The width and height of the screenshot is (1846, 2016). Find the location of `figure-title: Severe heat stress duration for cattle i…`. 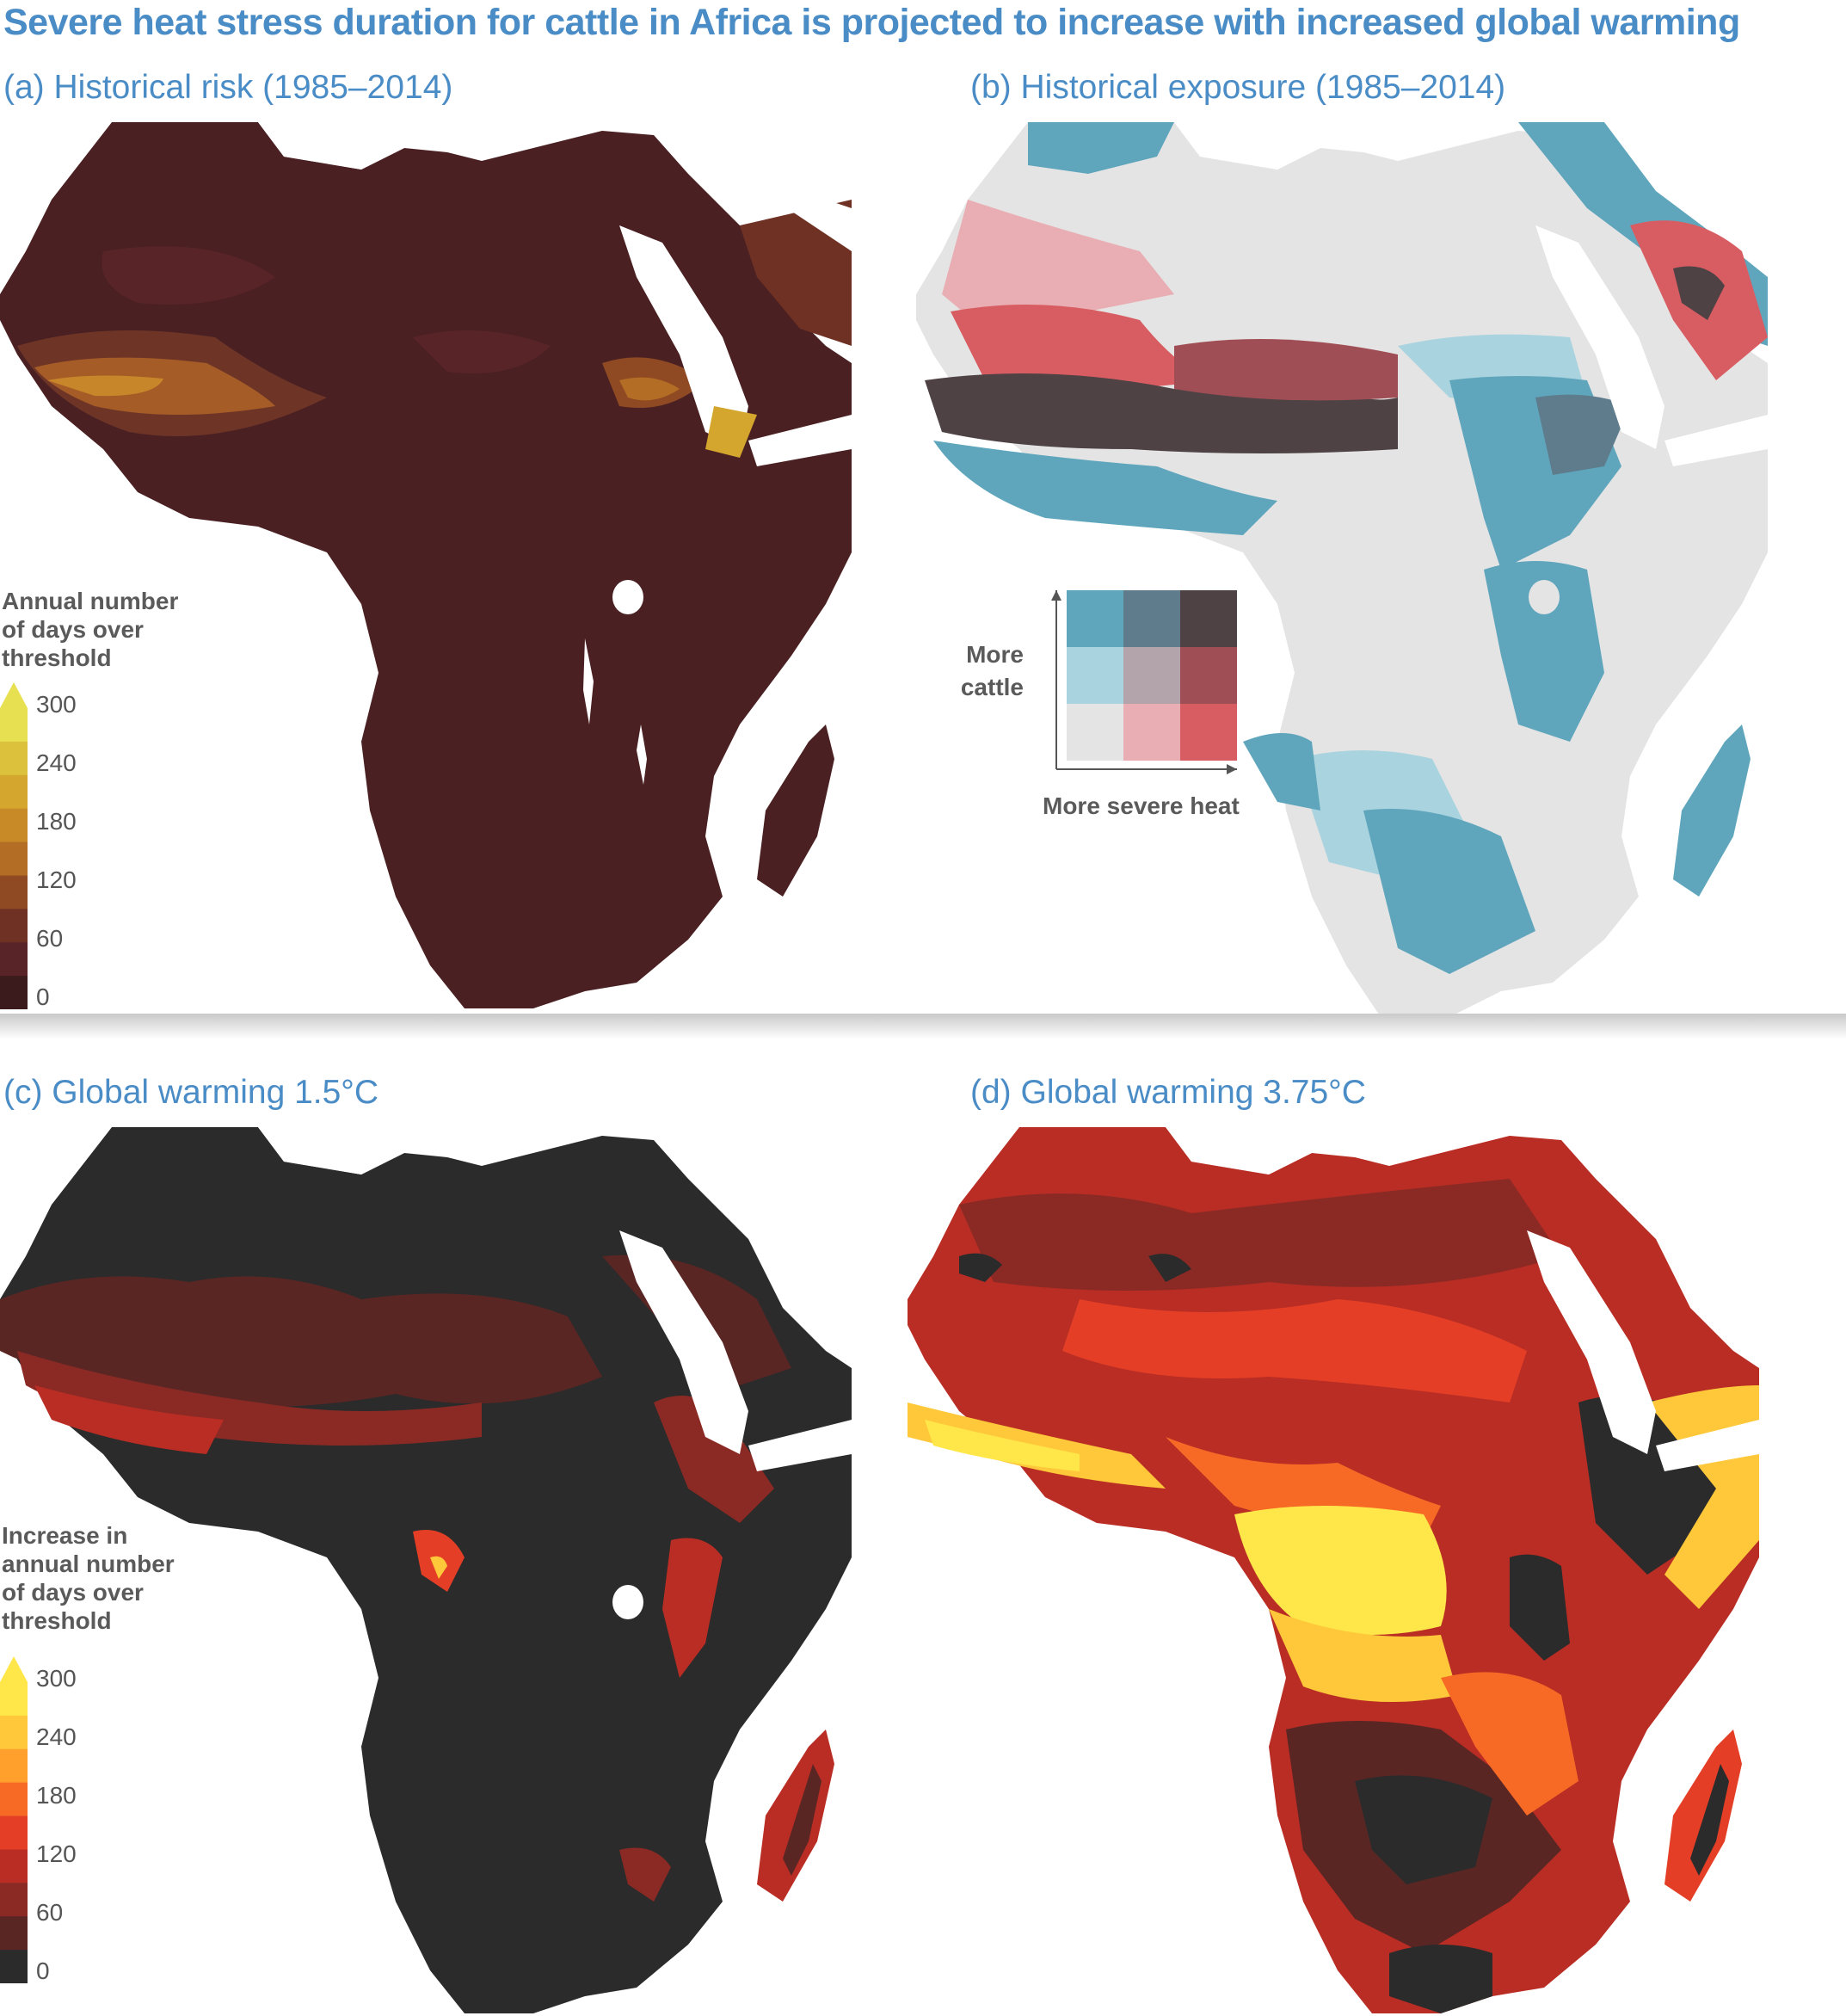

figure-title: Severe heat stress duration for cattle i… is located at coordinates (871, 22).